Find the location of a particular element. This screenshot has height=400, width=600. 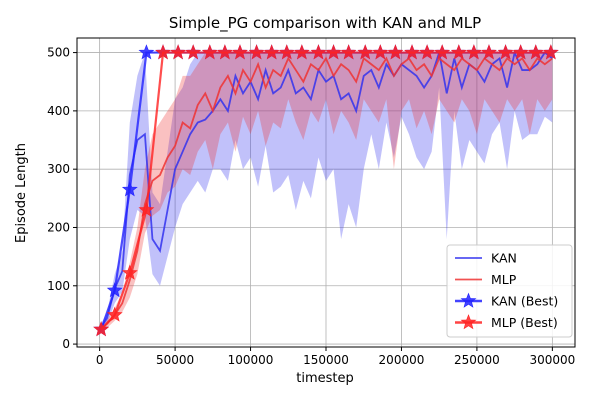

legend-marker-kan-best is located at coordinates (468, 300).